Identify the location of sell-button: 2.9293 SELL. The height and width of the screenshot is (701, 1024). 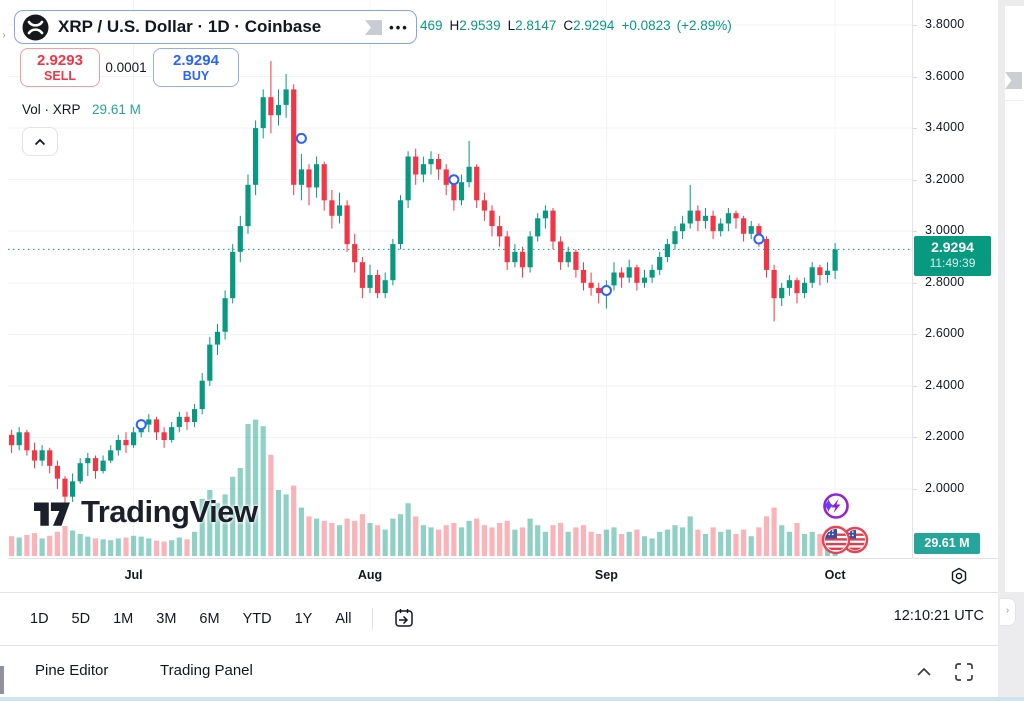
(60, 67).